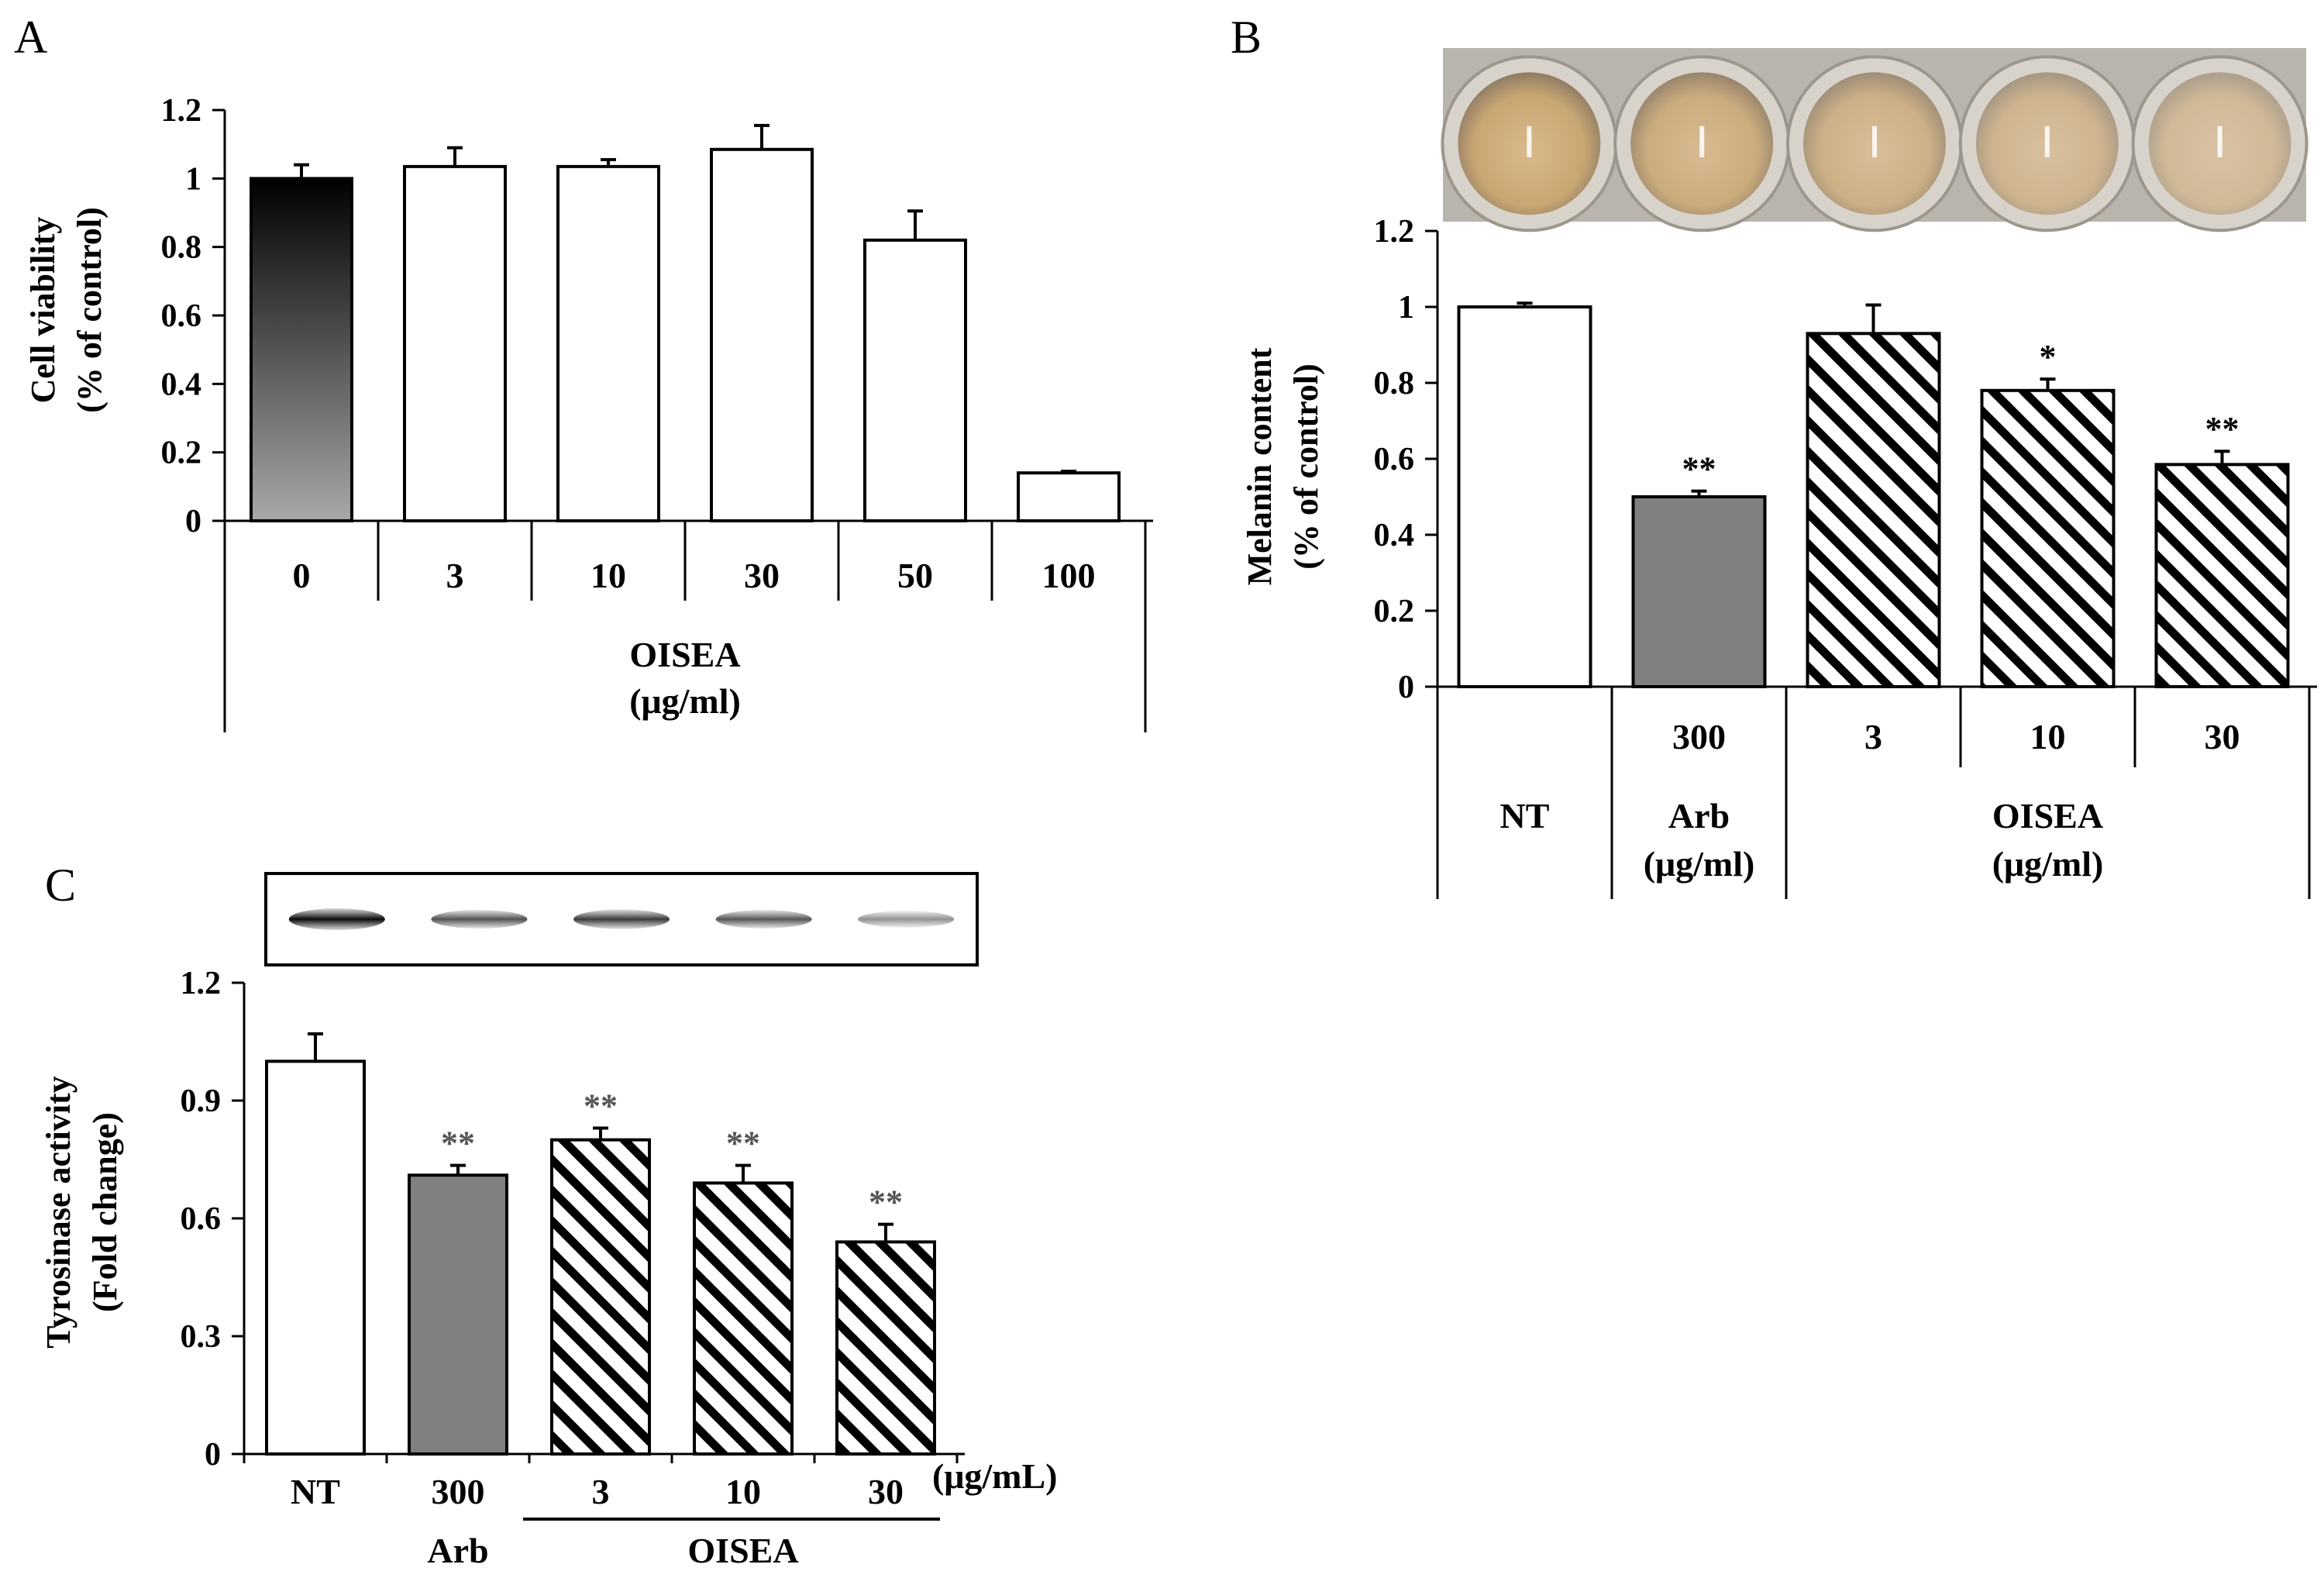  What do you see at coordinates (1069, 575) in the screenshot?
I see `x-tick-label: 100` at bounding box center [1069, 575].